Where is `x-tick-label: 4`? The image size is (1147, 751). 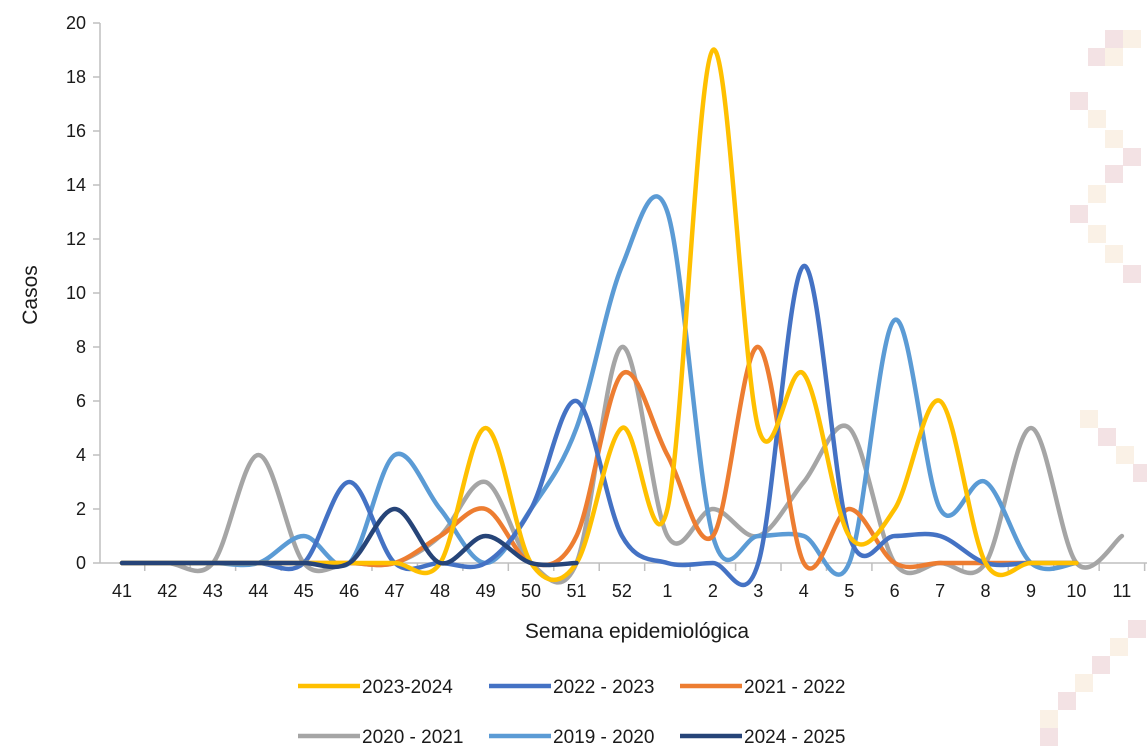
x-tick-label: 4 is located at coordinates (804, 591).